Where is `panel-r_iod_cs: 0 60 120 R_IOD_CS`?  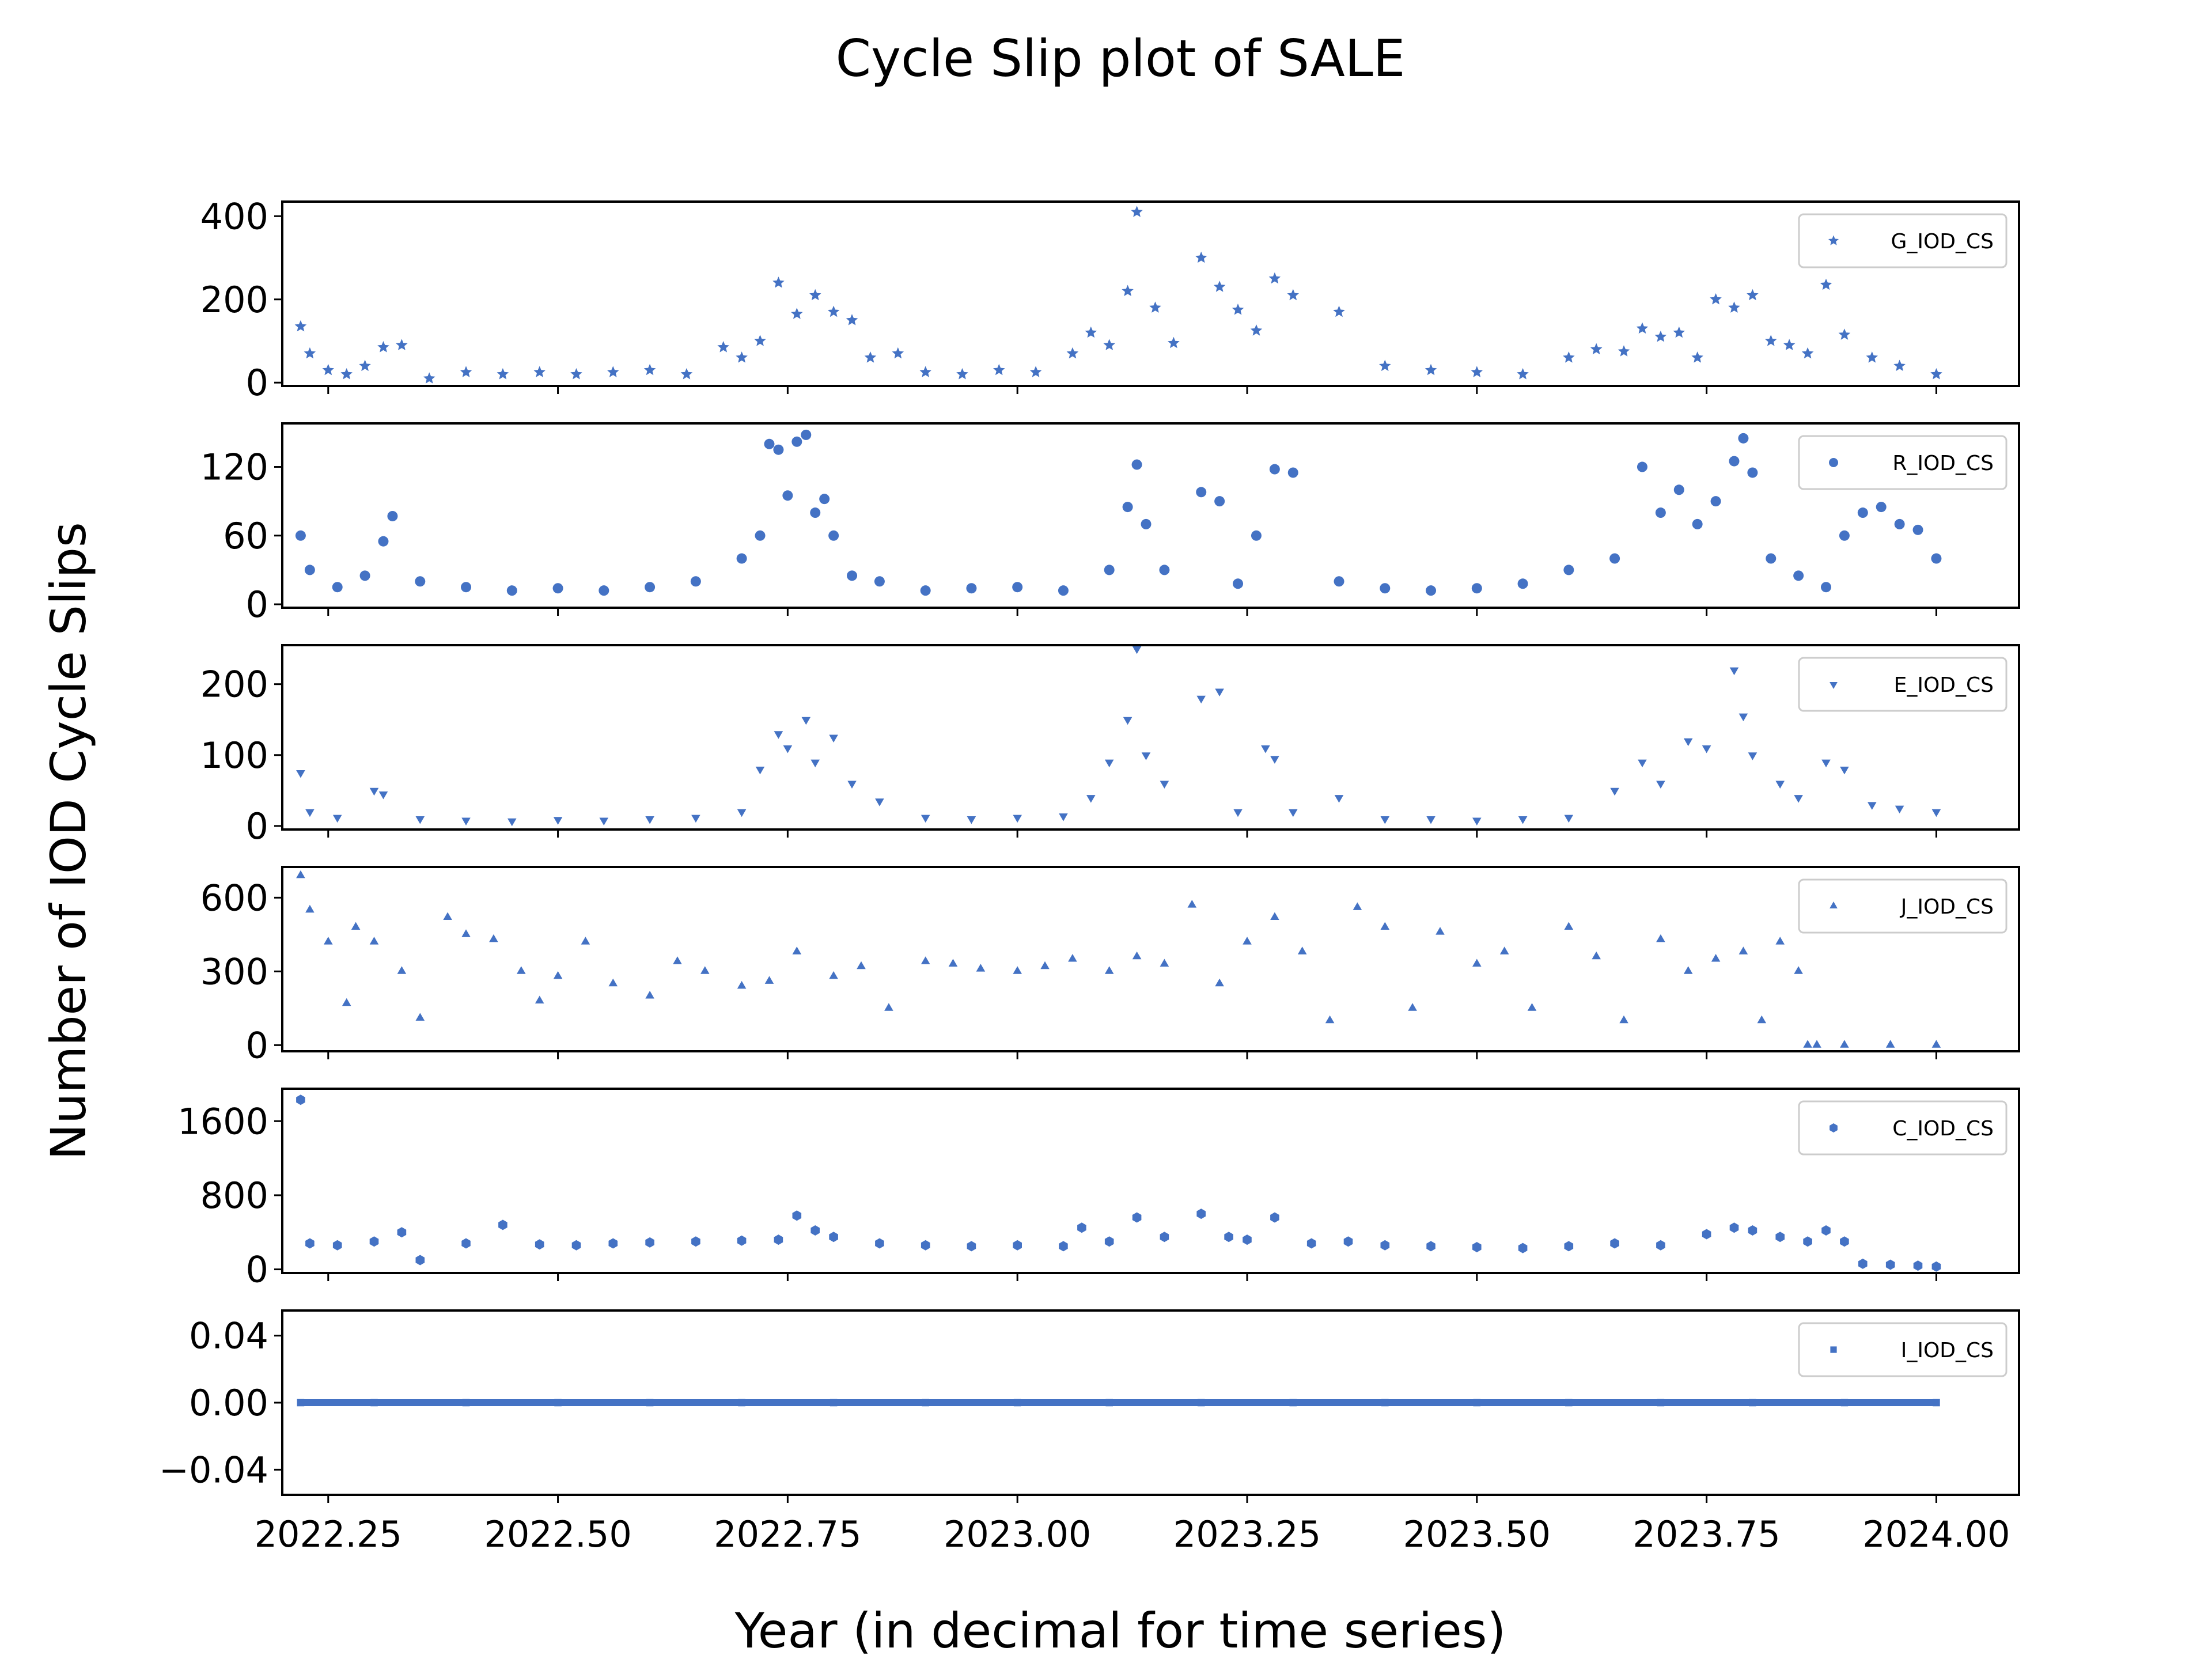 panel-r_iod_cs: 0 60 120 R_IOD_CS is located at coordinates (1110, 524).